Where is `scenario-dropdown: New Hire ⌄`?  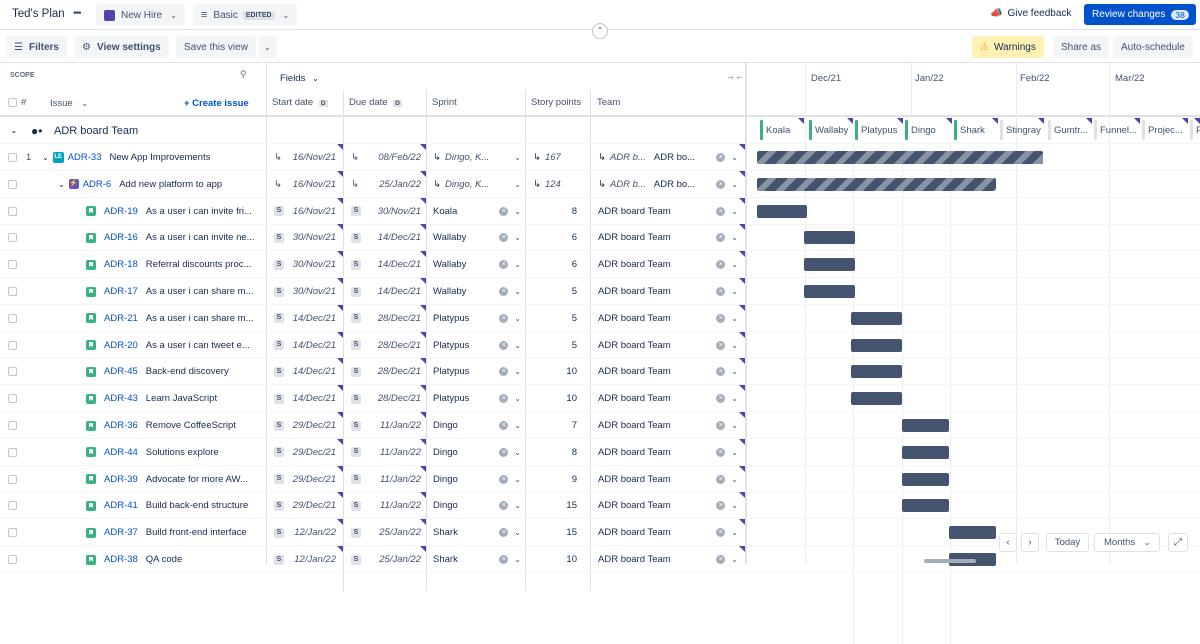
scenario-dropdown: New Hire ⌄ is located at coordinates (140, 15).